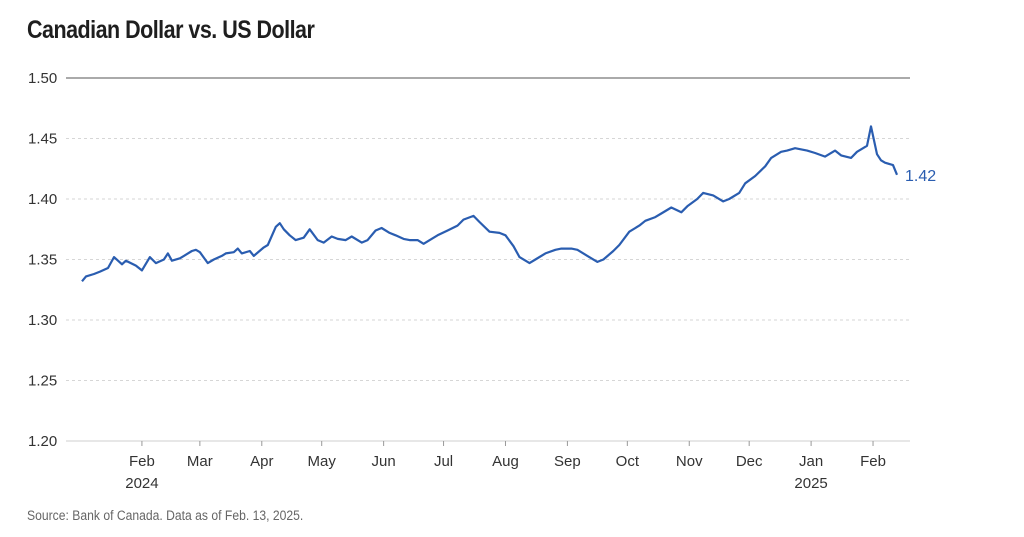 The height and width of the screenshot is (537, 1024). What do you see at coordinates (42, 199) in the screenshot?
I see `y-tick-label: 1.40` at bounding box center [42, 199].